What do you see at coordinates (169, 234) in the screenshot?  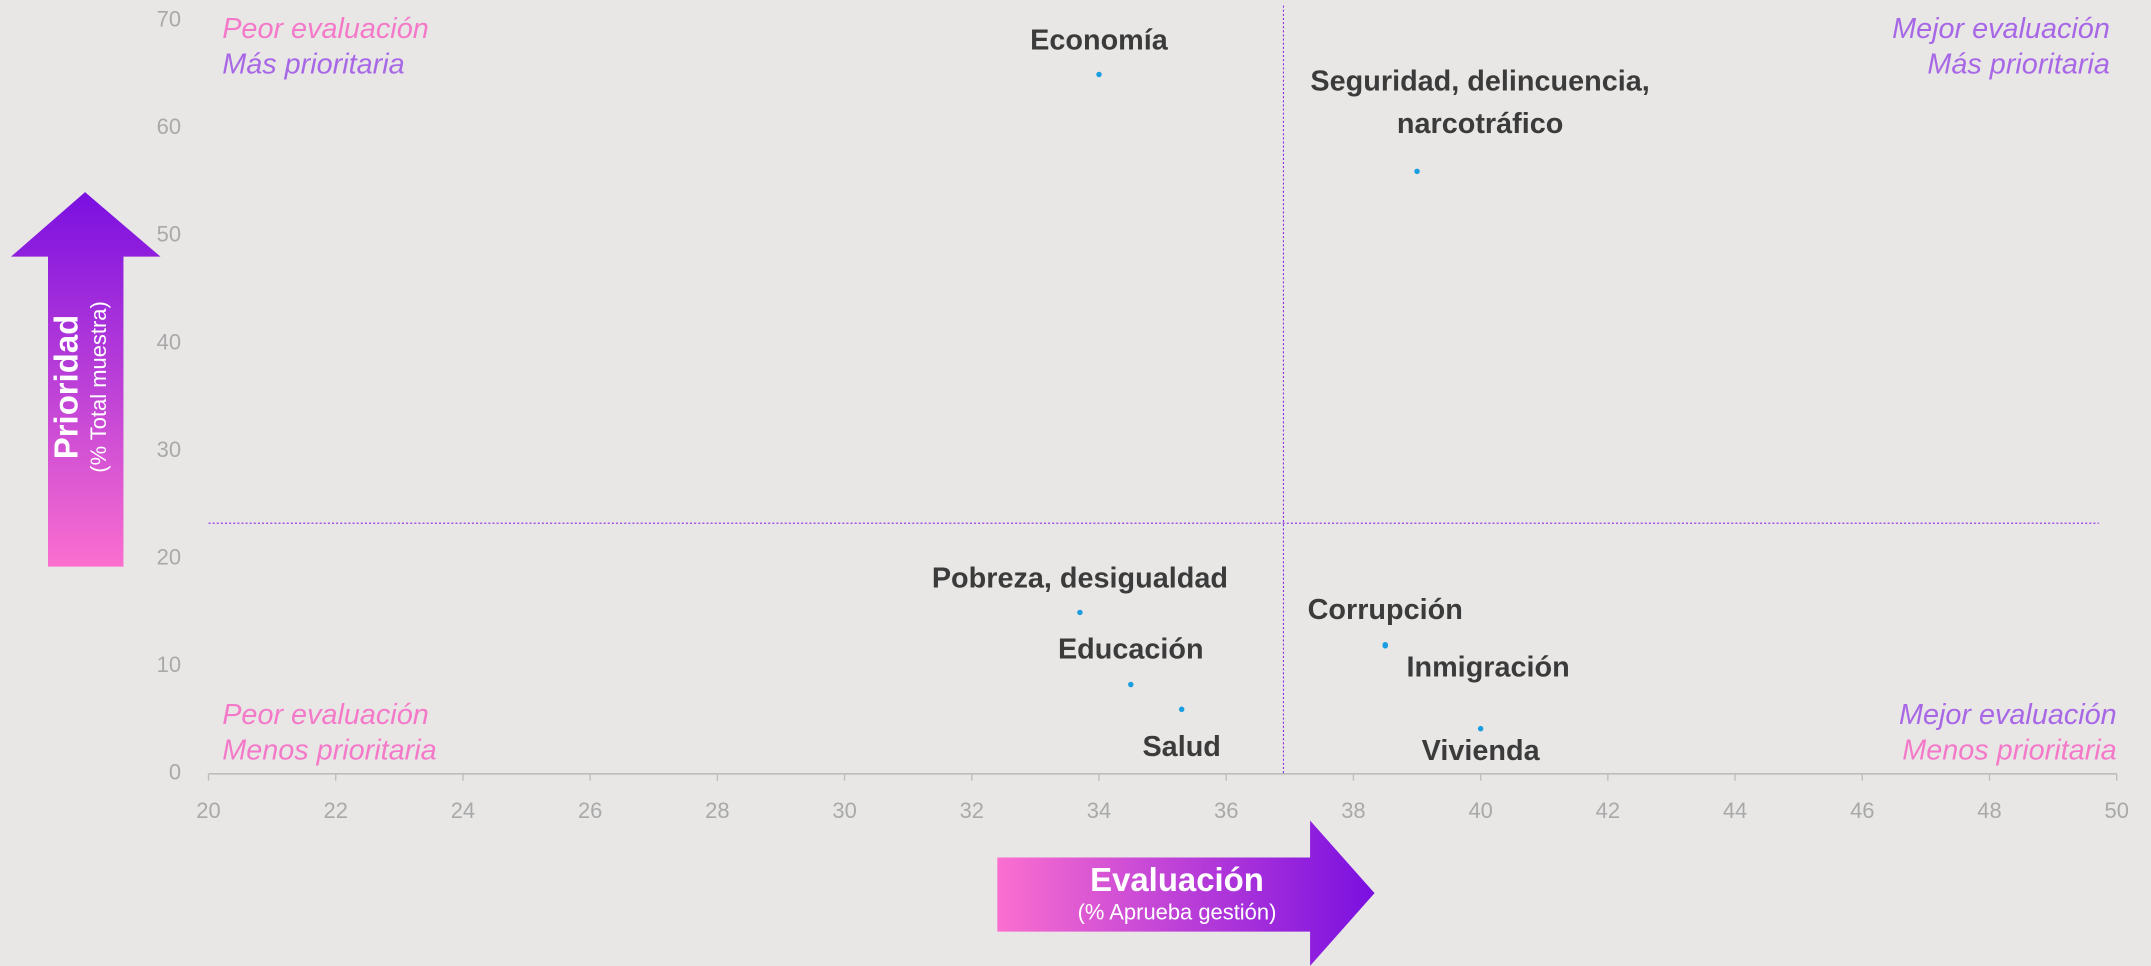 I see `y-tick-label: 50` at bounding box center [169, 234].